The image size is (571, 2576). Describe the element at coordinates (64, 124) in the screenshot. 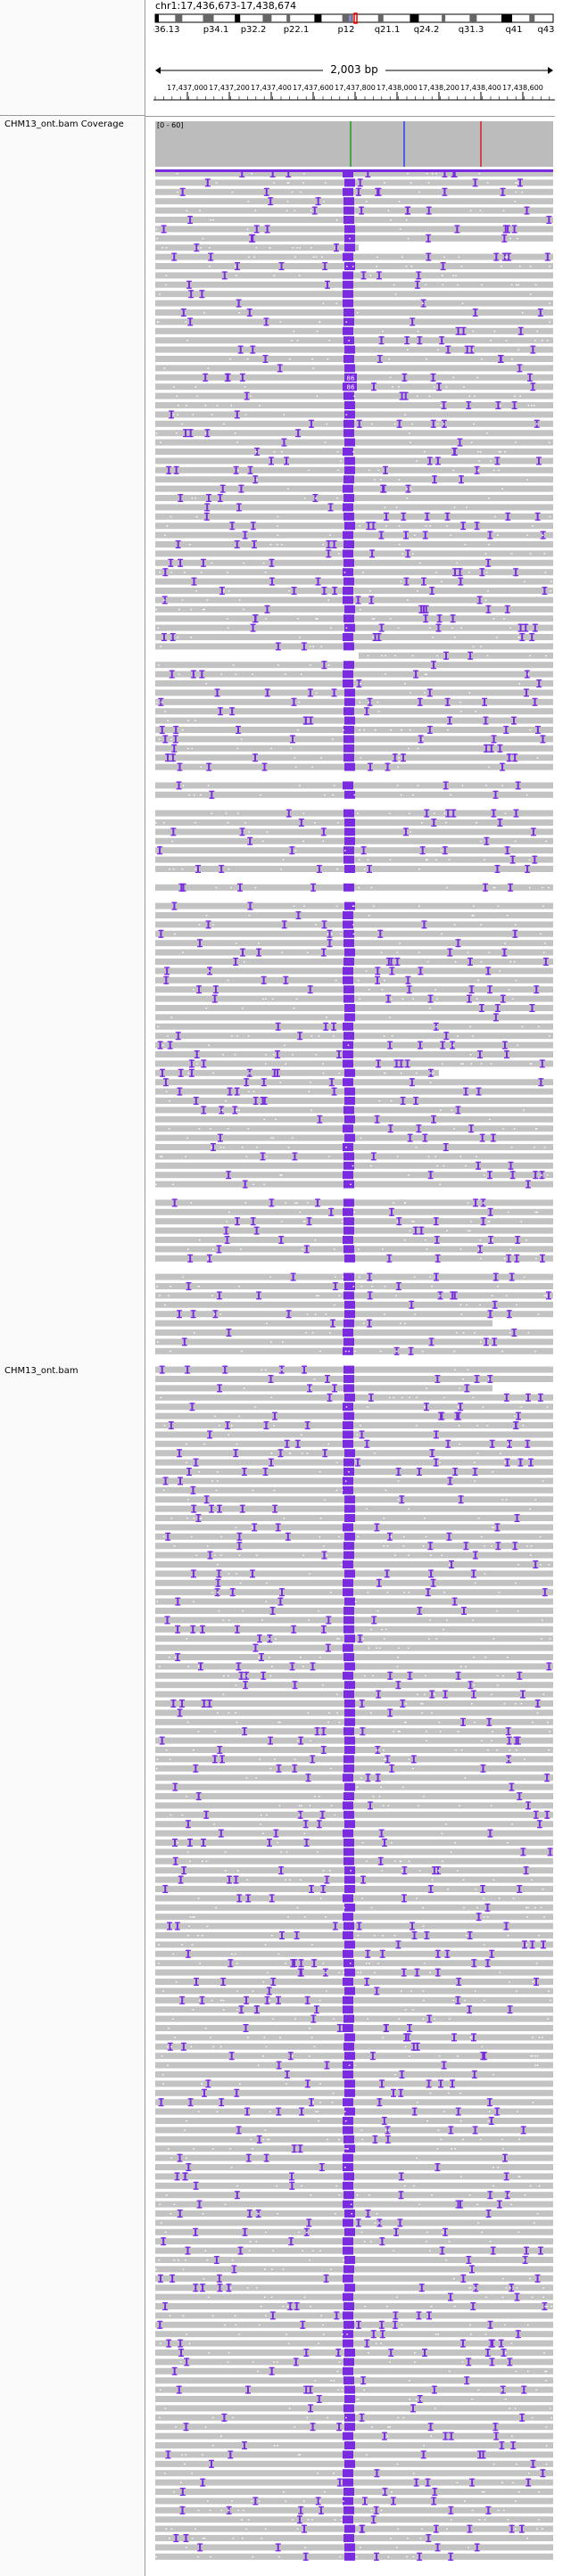

I see `coverage-track-label: CHM13_ont.bam Coverage` at that location.